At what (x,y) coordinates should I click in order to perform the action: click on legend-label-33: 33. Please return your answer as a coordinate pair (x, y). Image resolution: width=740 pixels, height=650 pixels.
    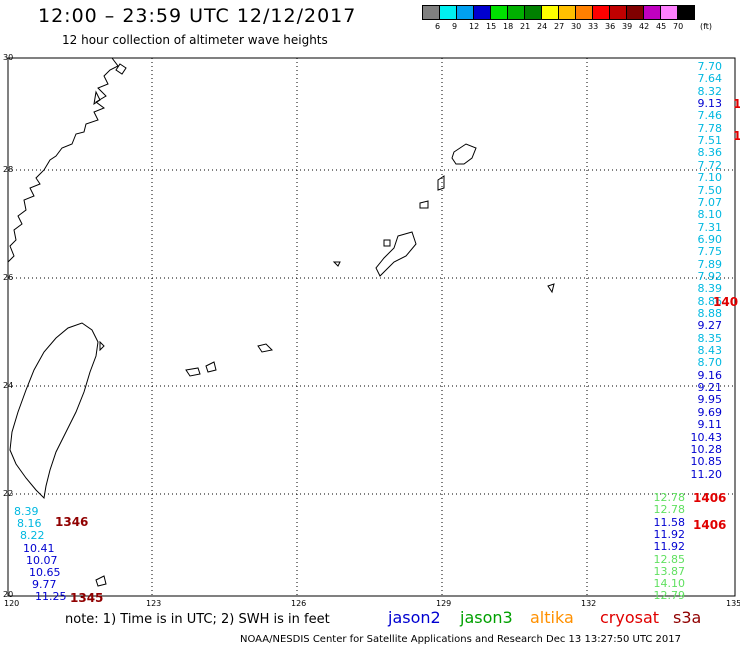
    Looking at the image, I should click on (593, 26).